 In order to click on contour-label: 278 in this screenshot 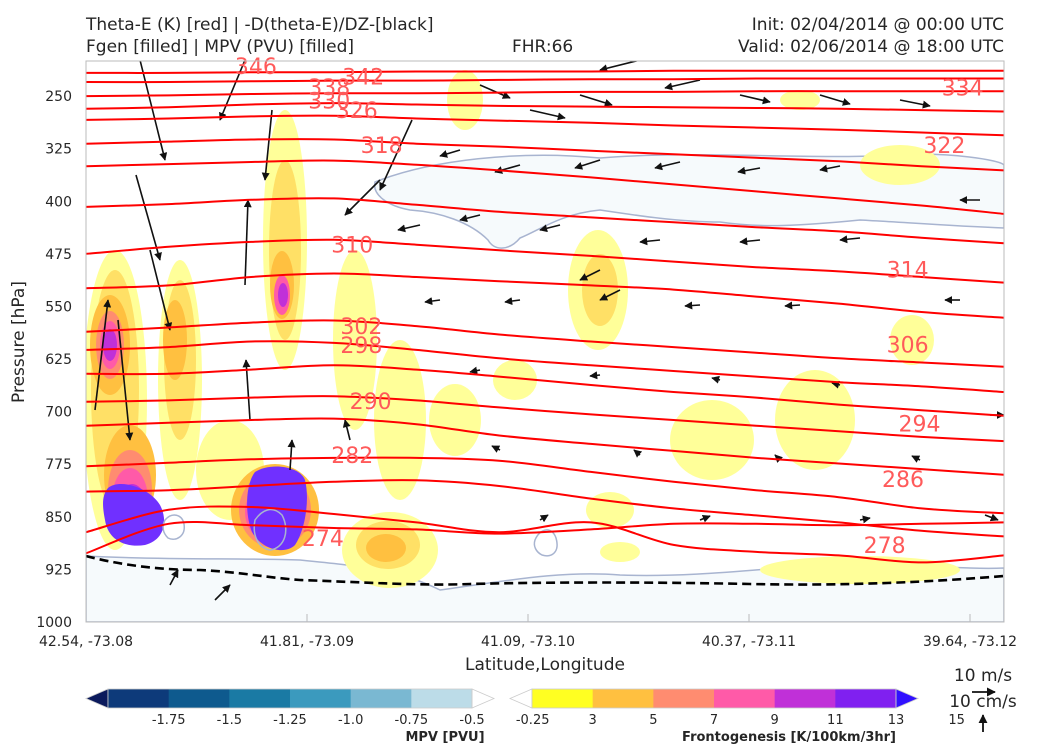, I will do `click(885, 546)`.